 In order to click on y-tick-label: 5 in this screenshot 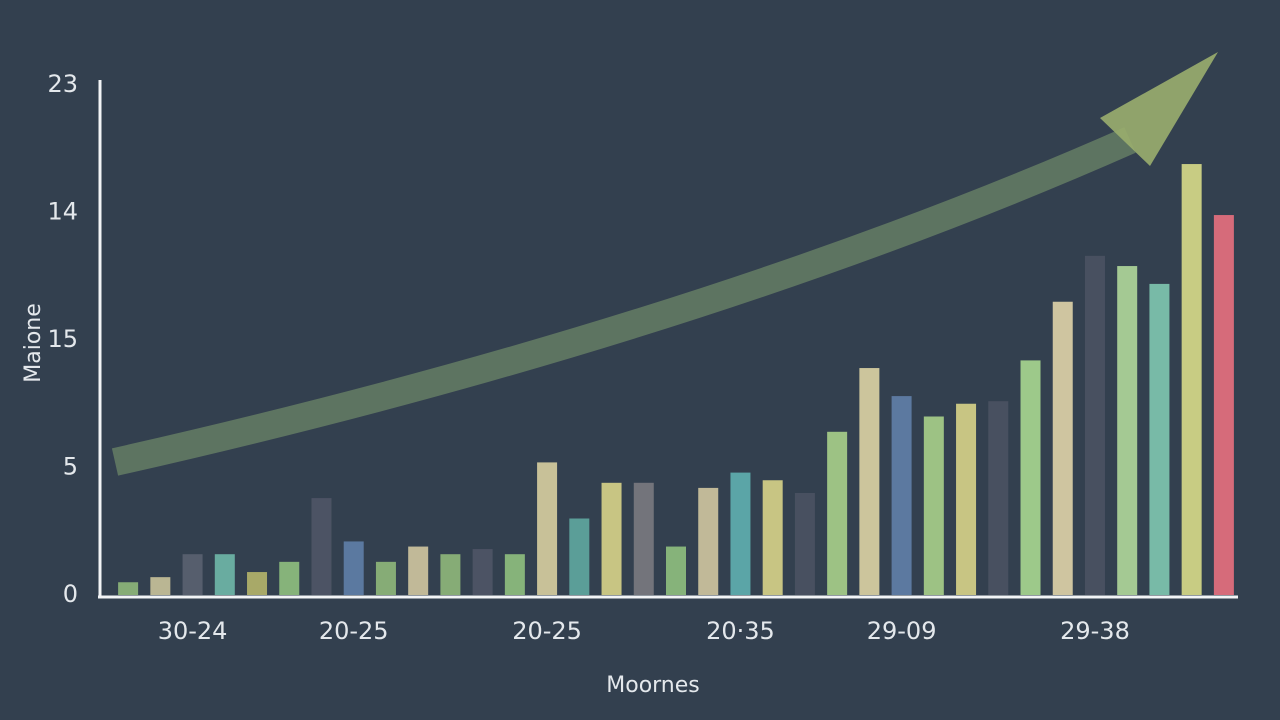, I will do `click(70, 467)`.